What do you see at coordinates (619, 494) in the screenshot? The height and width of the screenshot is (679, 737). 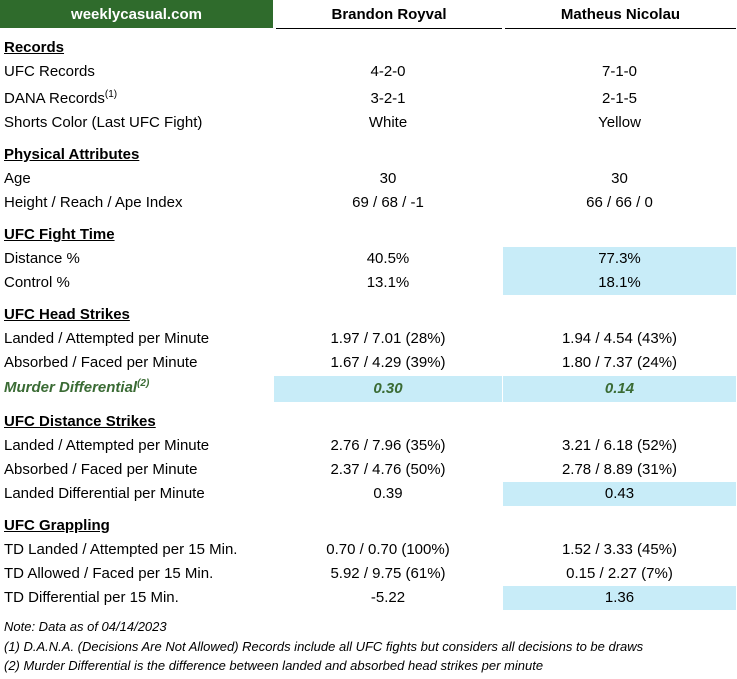 I see `fighter2-value: 0.43` at bounding box center [619, 494].